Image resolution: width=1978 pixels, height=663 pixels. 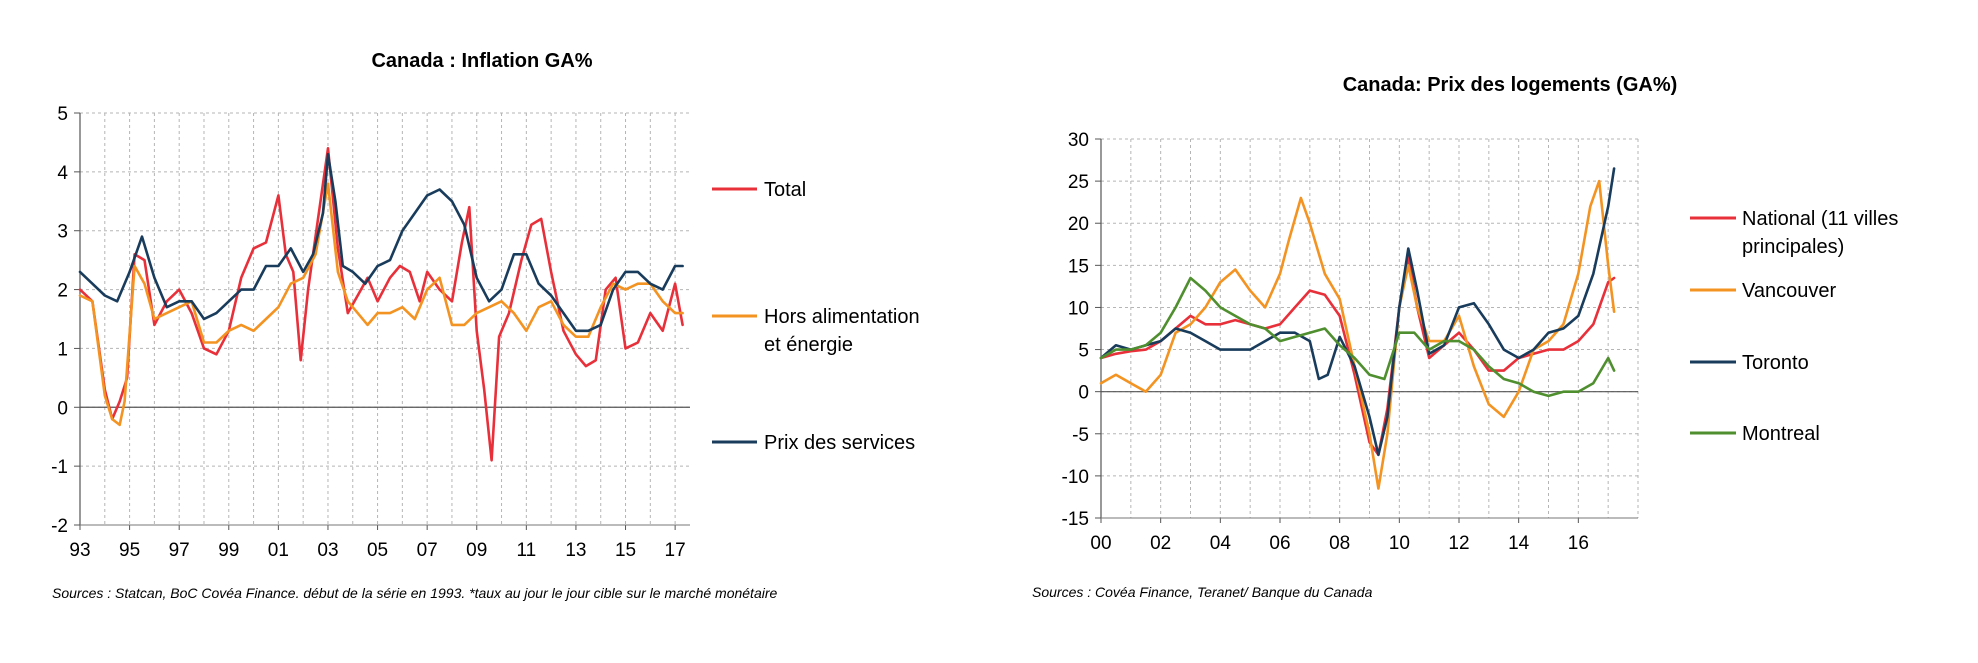 I want to click on housing-x-tick-label: 16, so click(x=1578, y=543).